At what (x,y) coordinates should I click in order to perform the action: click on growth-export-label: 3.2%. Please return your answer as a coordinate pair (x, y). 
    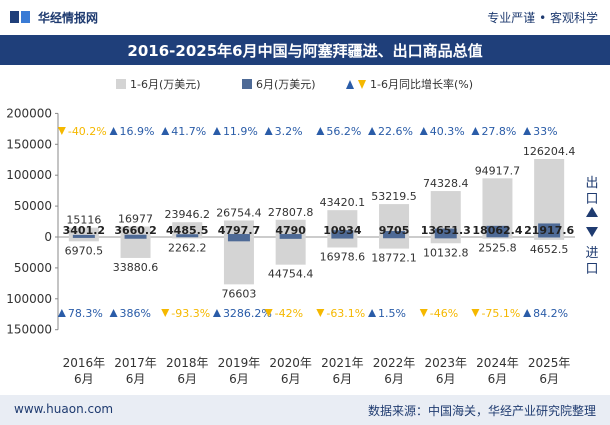
    Looking at the image, I should click on (289, 131).